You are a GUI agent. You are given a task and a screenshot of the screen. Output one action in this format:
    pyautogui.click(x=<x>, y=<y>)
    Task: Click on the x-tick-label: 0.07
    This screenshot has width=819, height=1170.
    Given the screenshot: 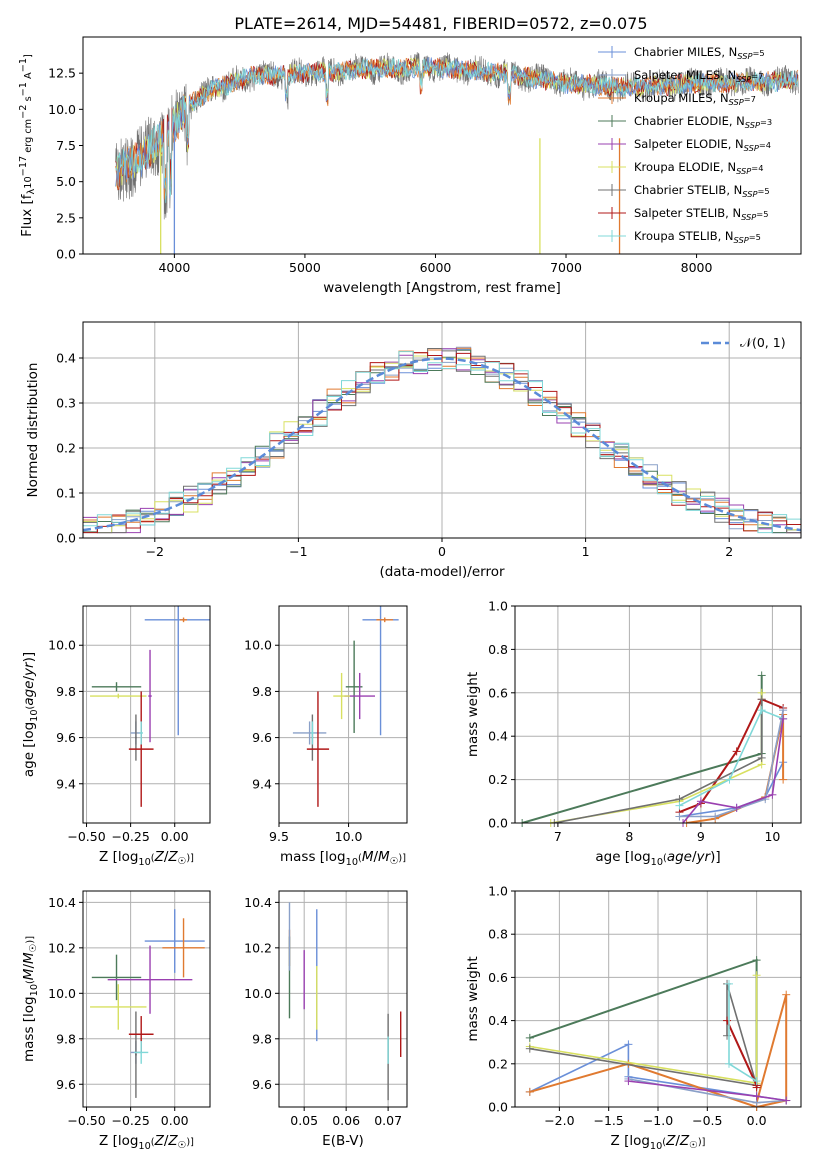 What is the action you would take?
    pyautogui.click(x=388, y=1120)
    